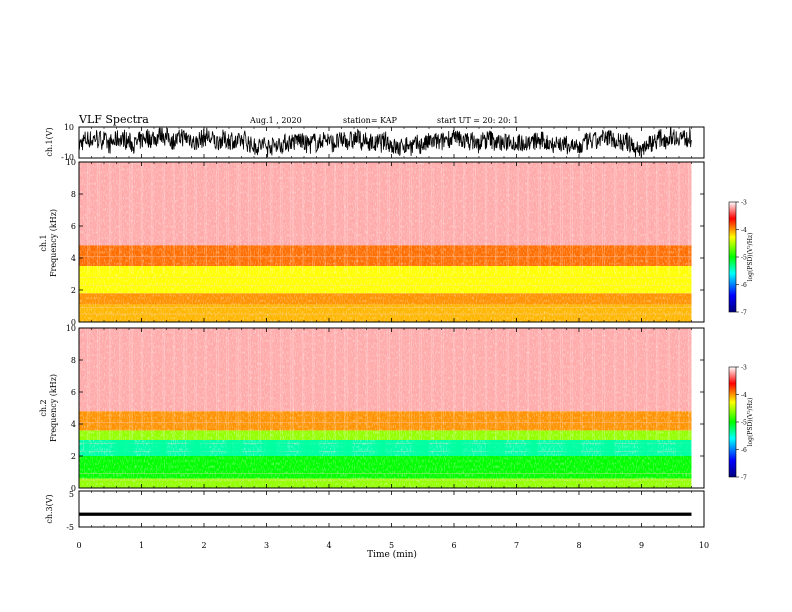  What do you see at coordinates (53, 408) in the screenshot?
I see `ch2-spectrogram-ylabel: Frequency (kHz)` at bounding box center [53, 408].